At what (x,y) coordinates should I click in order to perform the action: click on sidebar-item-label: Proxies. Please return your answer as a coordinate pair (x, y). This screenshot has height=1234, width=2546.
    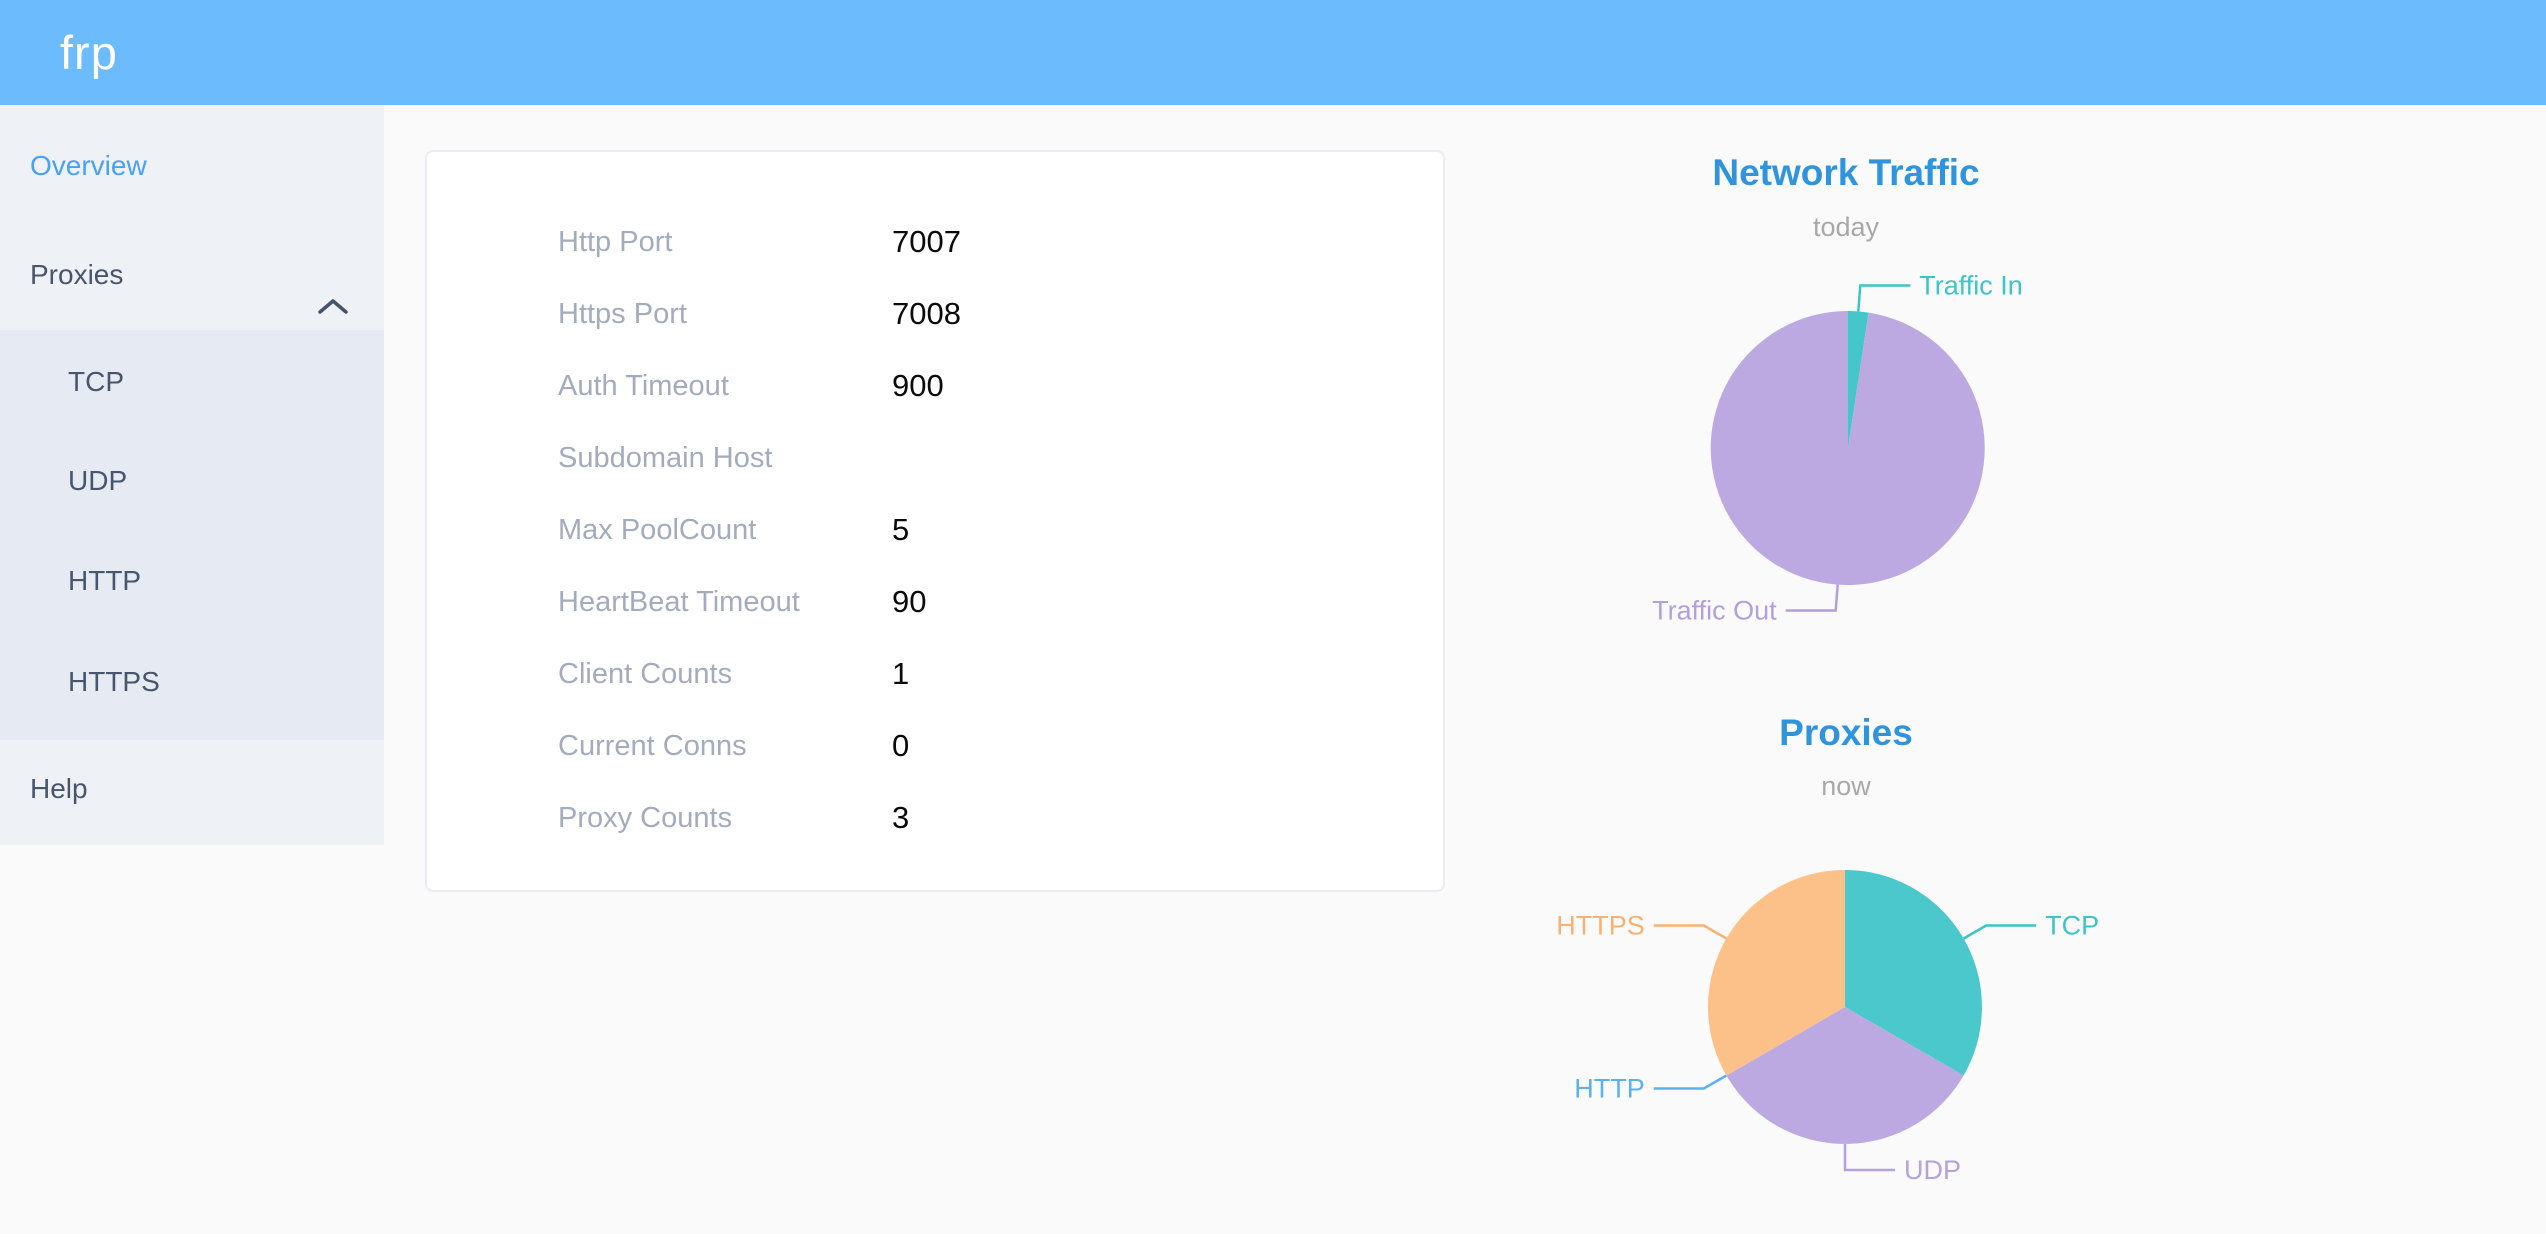
    Looking at the image, I should click on (77, 274).